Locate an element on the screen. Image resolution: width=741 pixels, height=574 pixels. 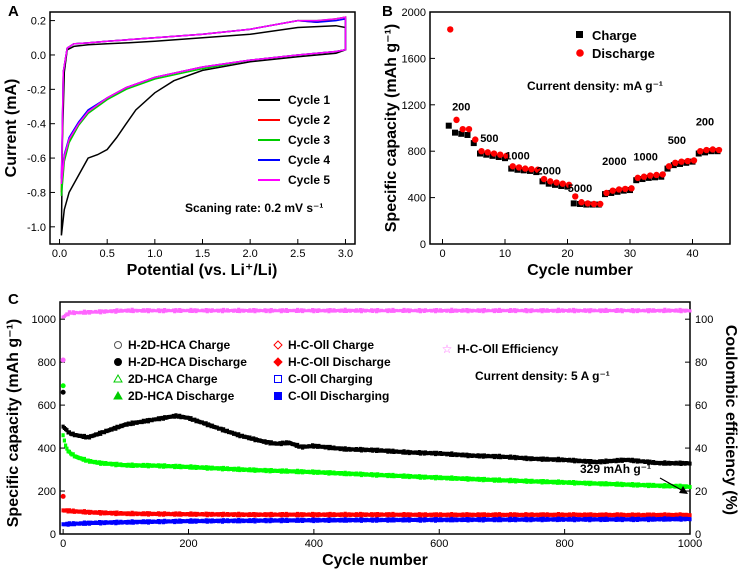
x-tick-label: 400 is located at coordinates (314, 544).